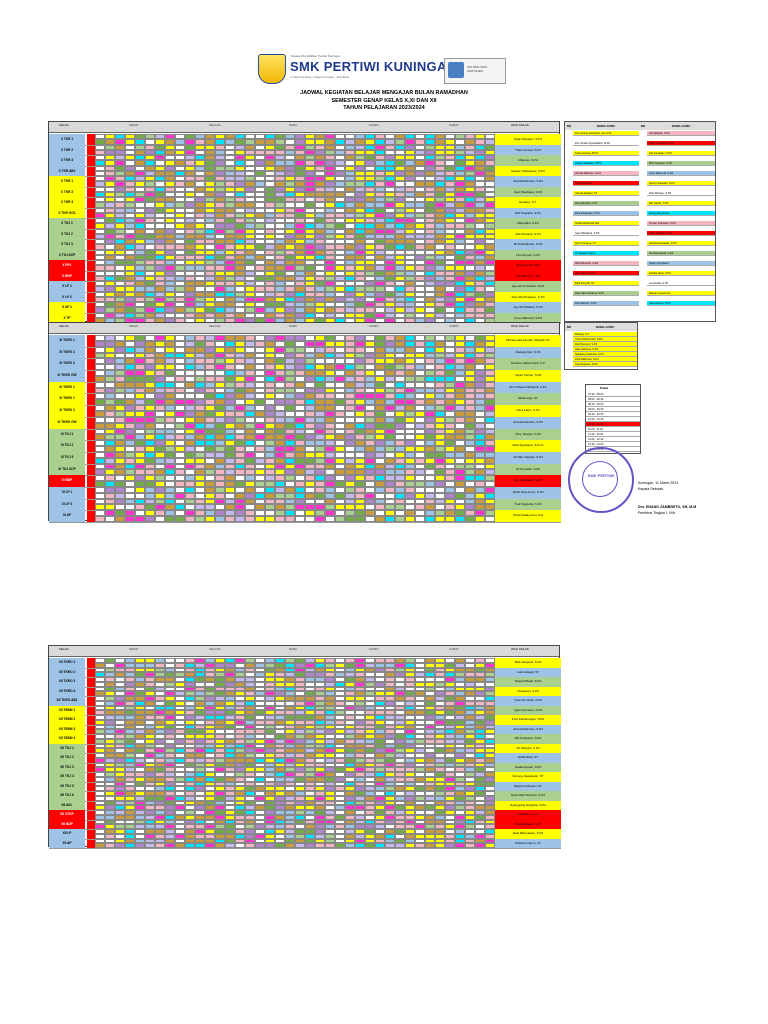 The image size is (768, 1024). I want to click on teacher-row-left: Drs. Ruslan Syahrabadi, M.Pd, so click(606, 143).